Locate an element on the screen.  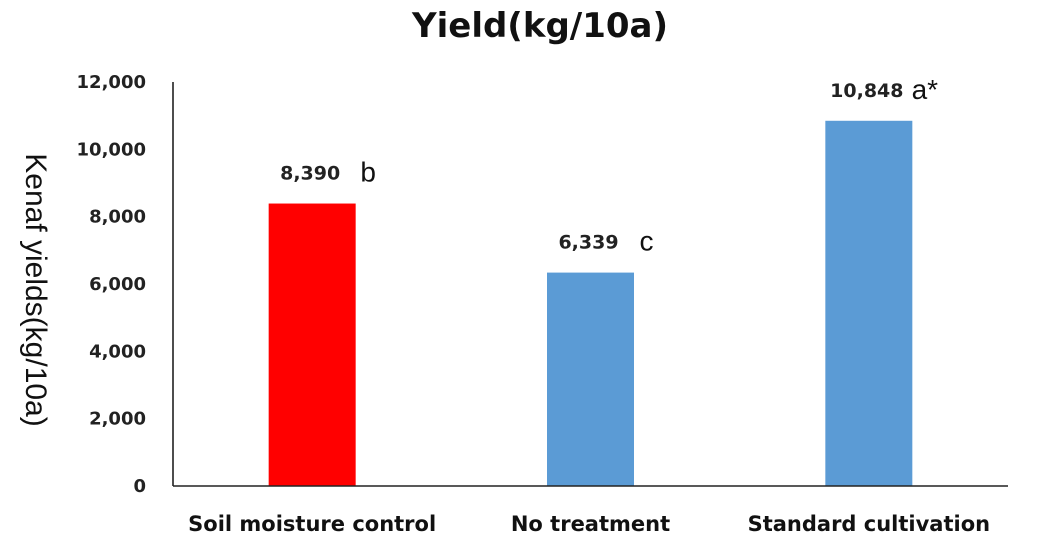
bar-value-label: 6,339 is located at coordinates (588, 243).